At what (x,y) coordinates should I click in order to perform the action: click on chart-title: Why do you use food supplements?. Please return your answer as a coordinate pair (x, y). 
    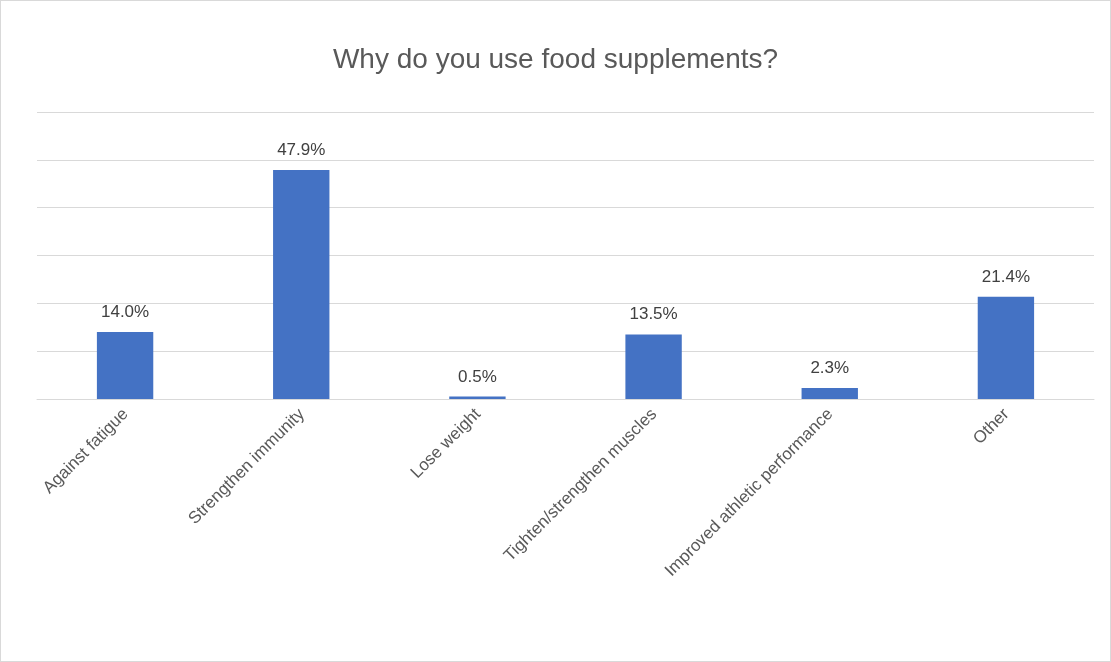
    Looking at the image, I should click on (555, 58).